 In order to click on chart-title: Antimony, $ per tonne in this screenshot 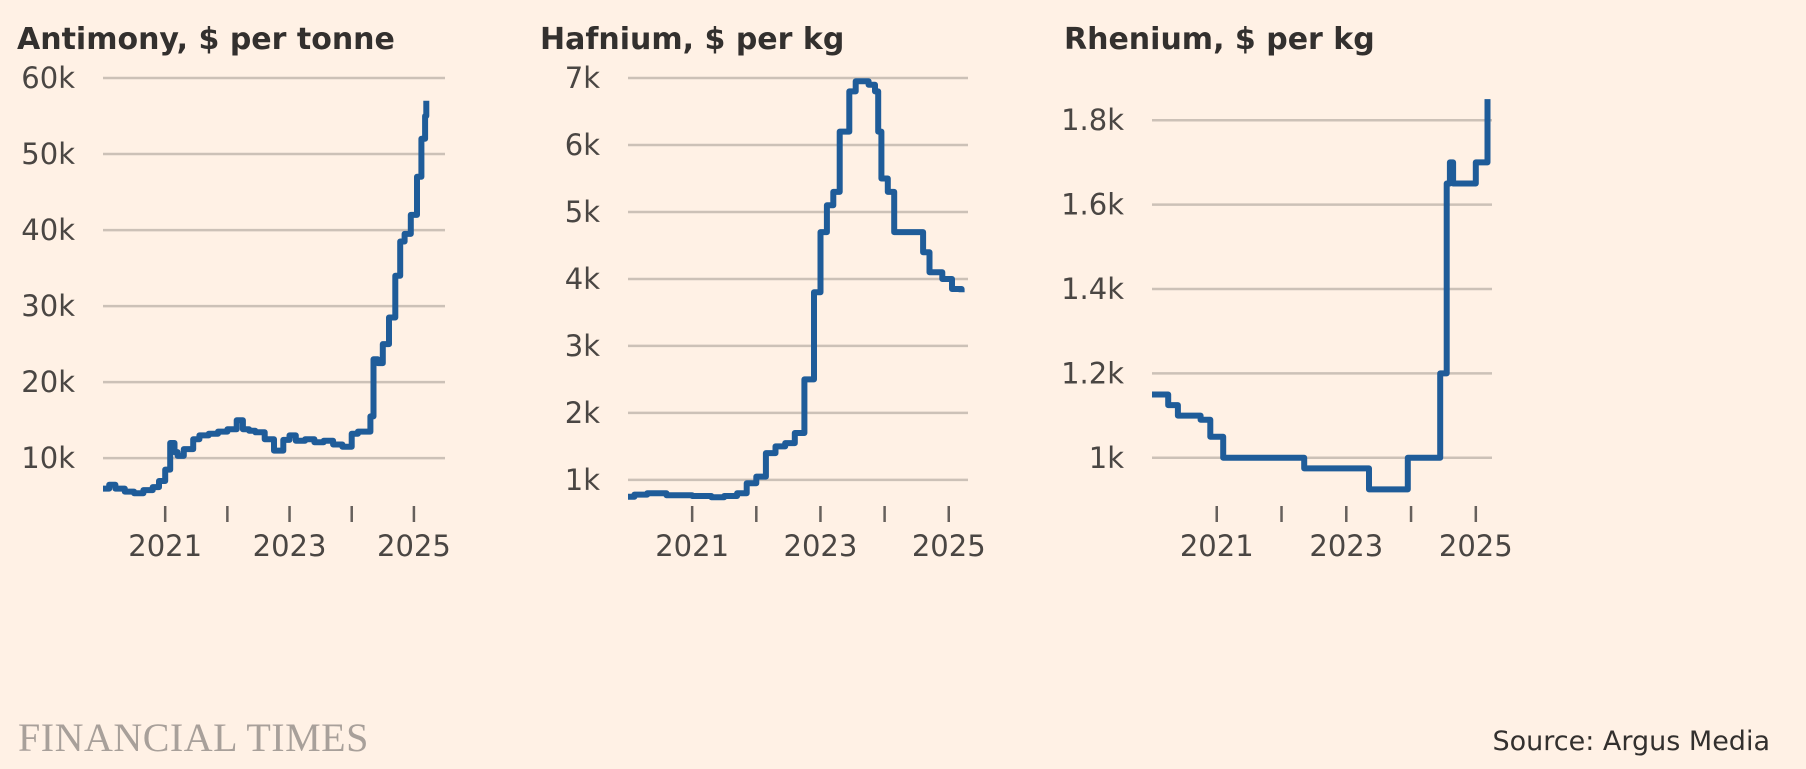, I will do `click(206, 39)`.